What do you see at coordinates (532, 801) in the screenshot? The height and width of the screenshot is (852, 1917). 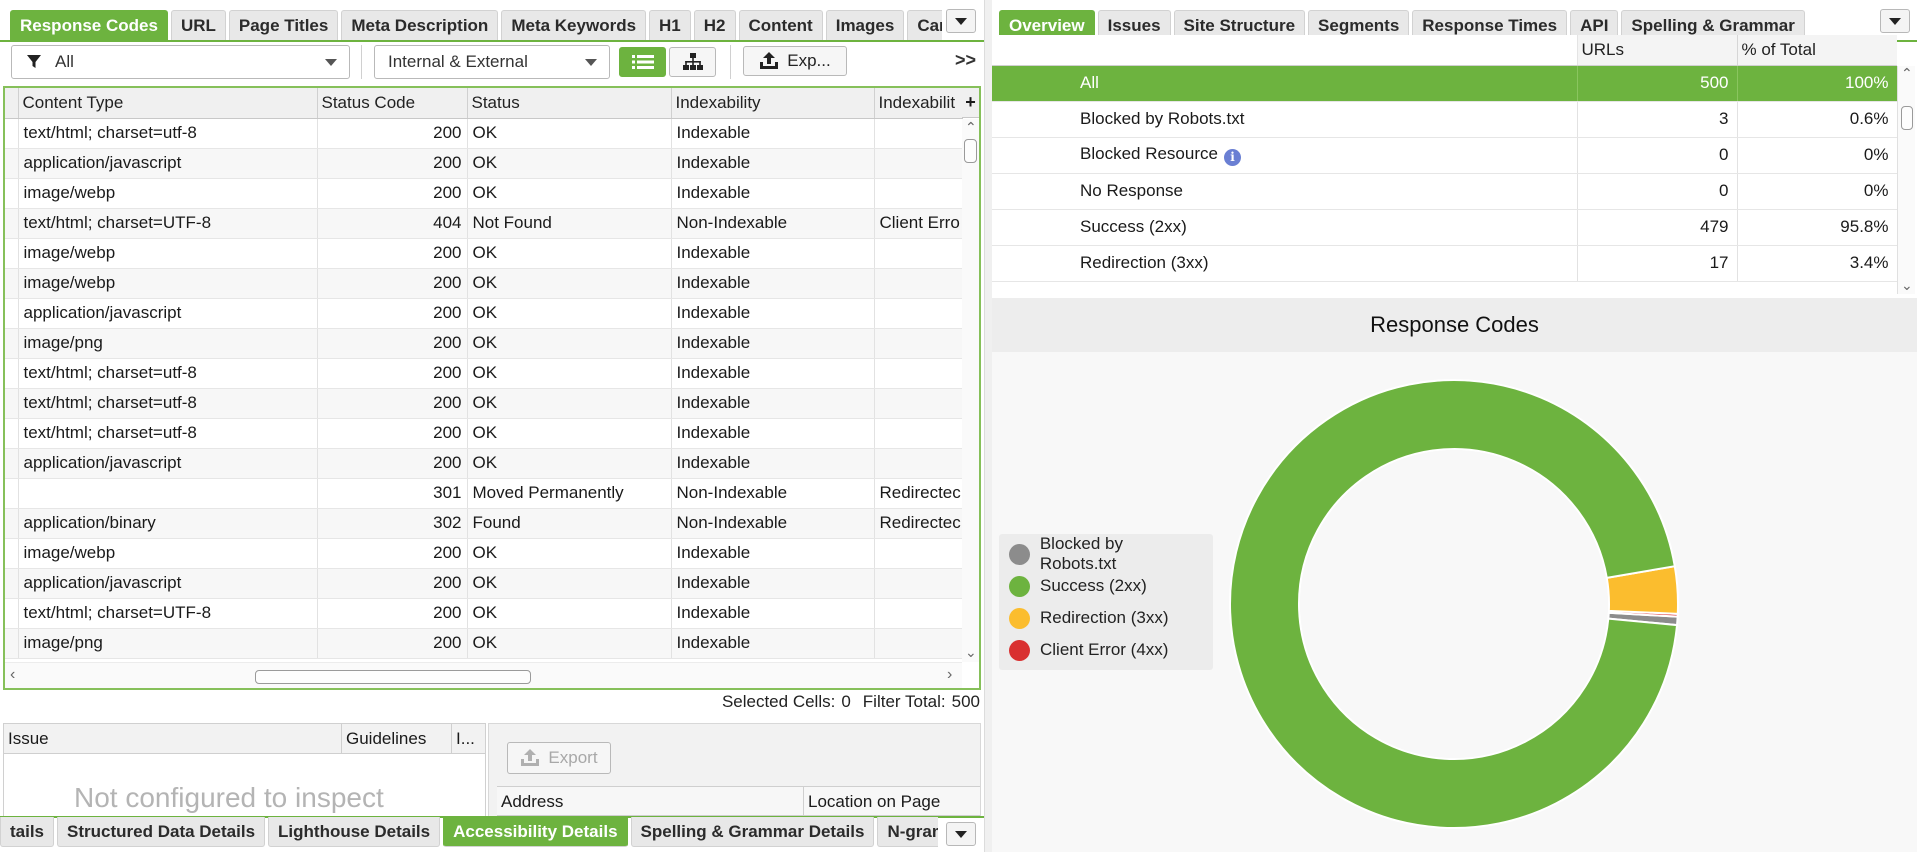 I see `column-header: Address` at bounding box center [532, 801].